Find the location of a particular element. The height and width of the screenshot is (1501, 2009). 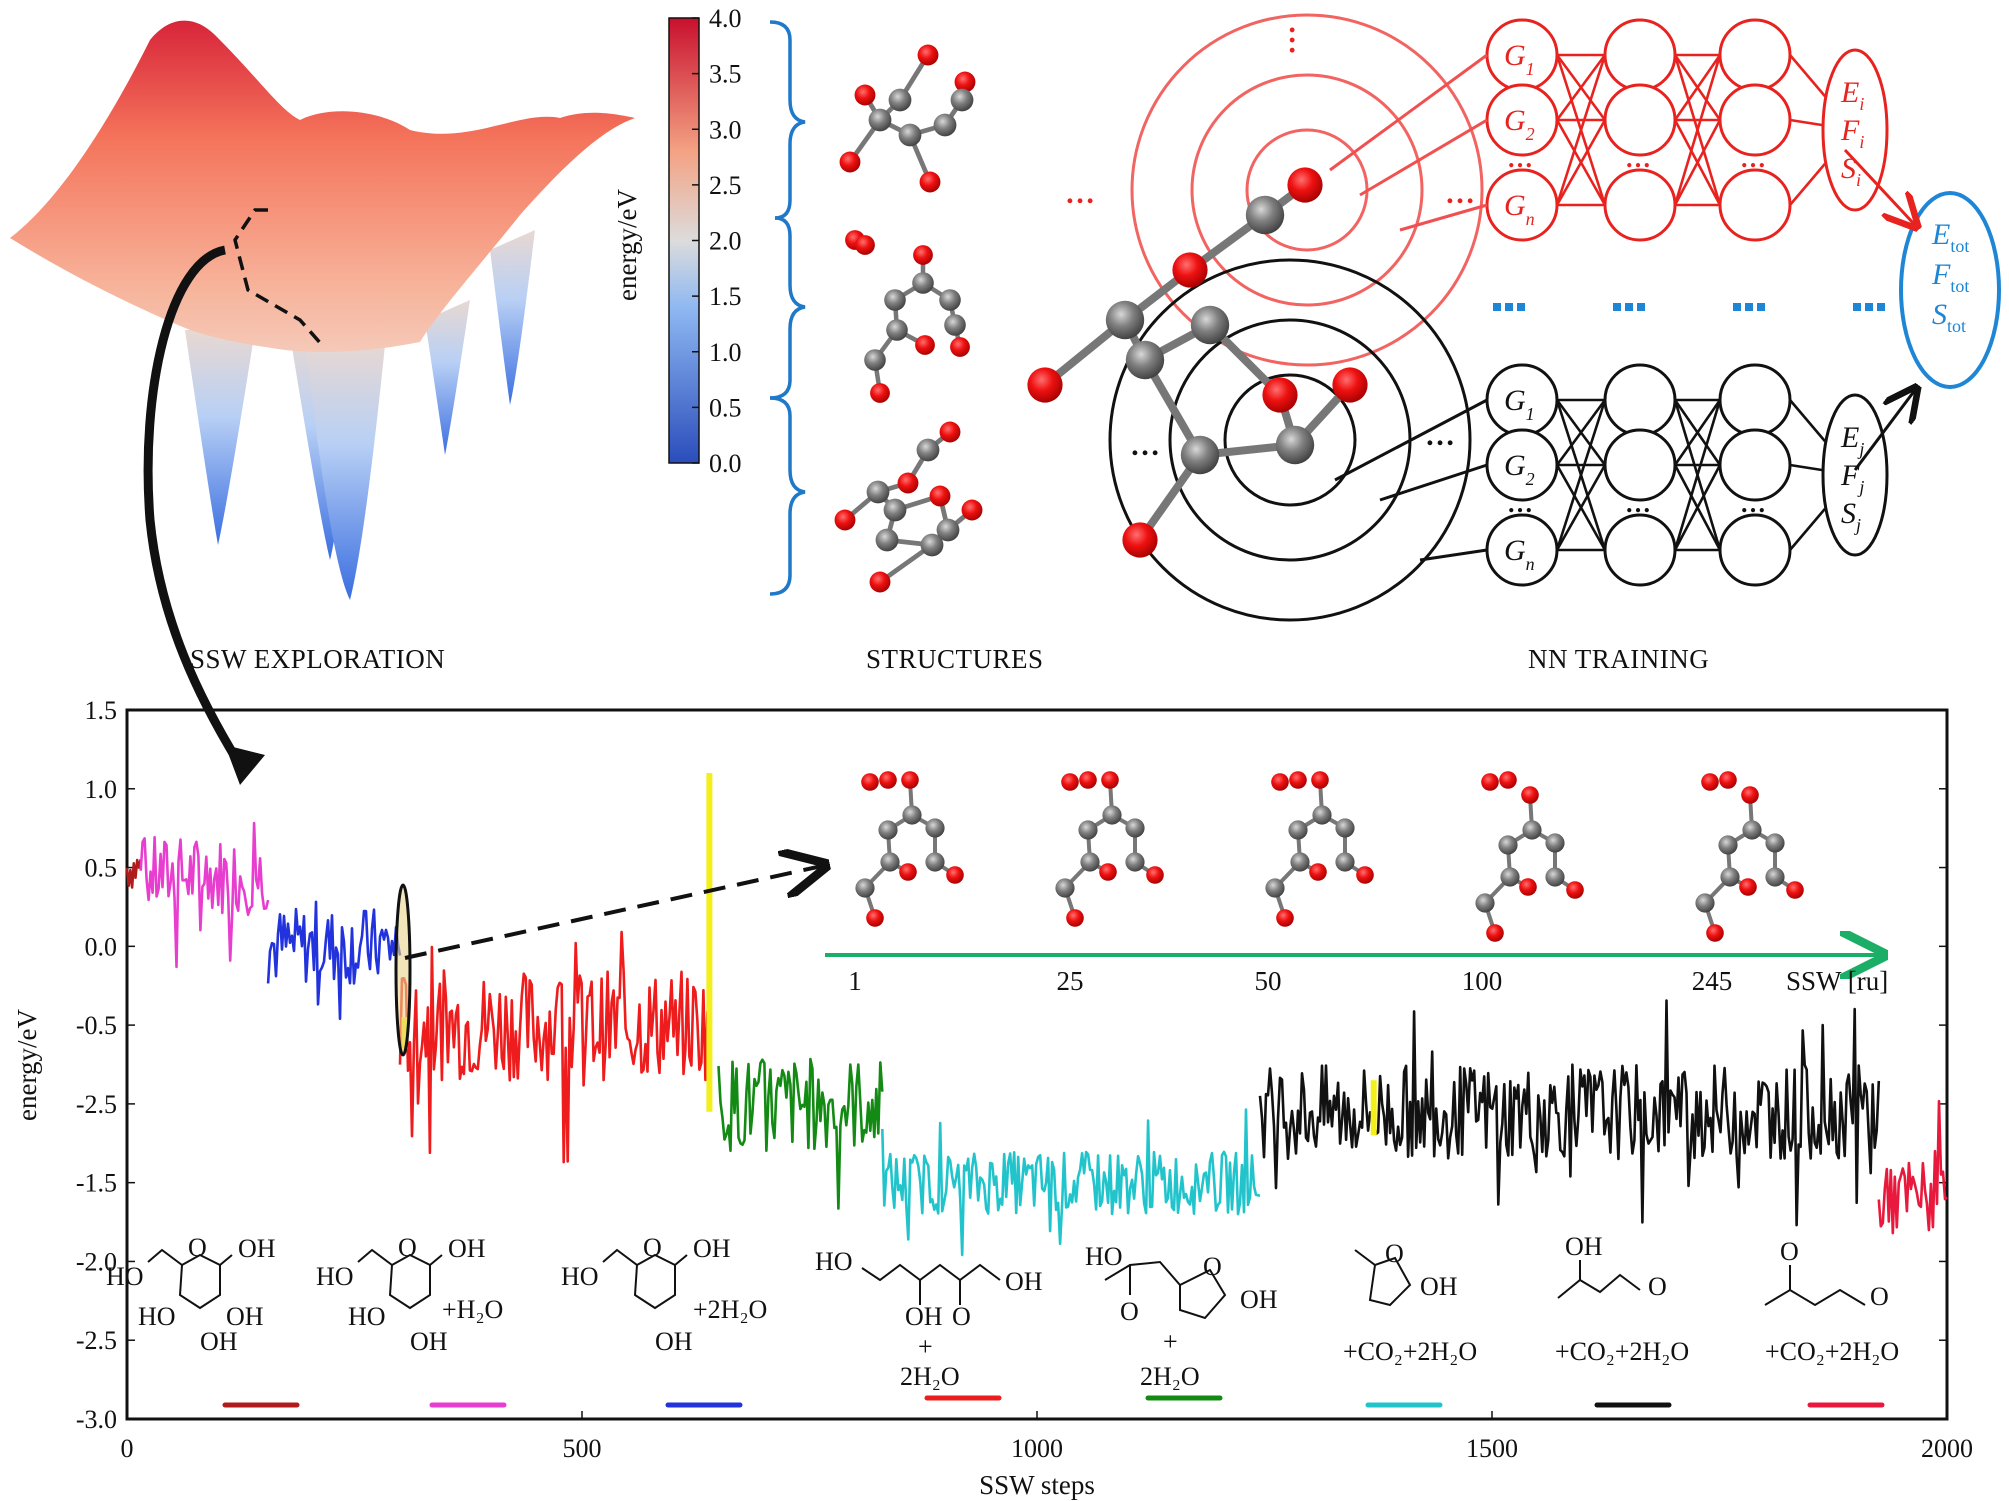

y-axis-label: energy/eV is located at coordinates (27, 1065).